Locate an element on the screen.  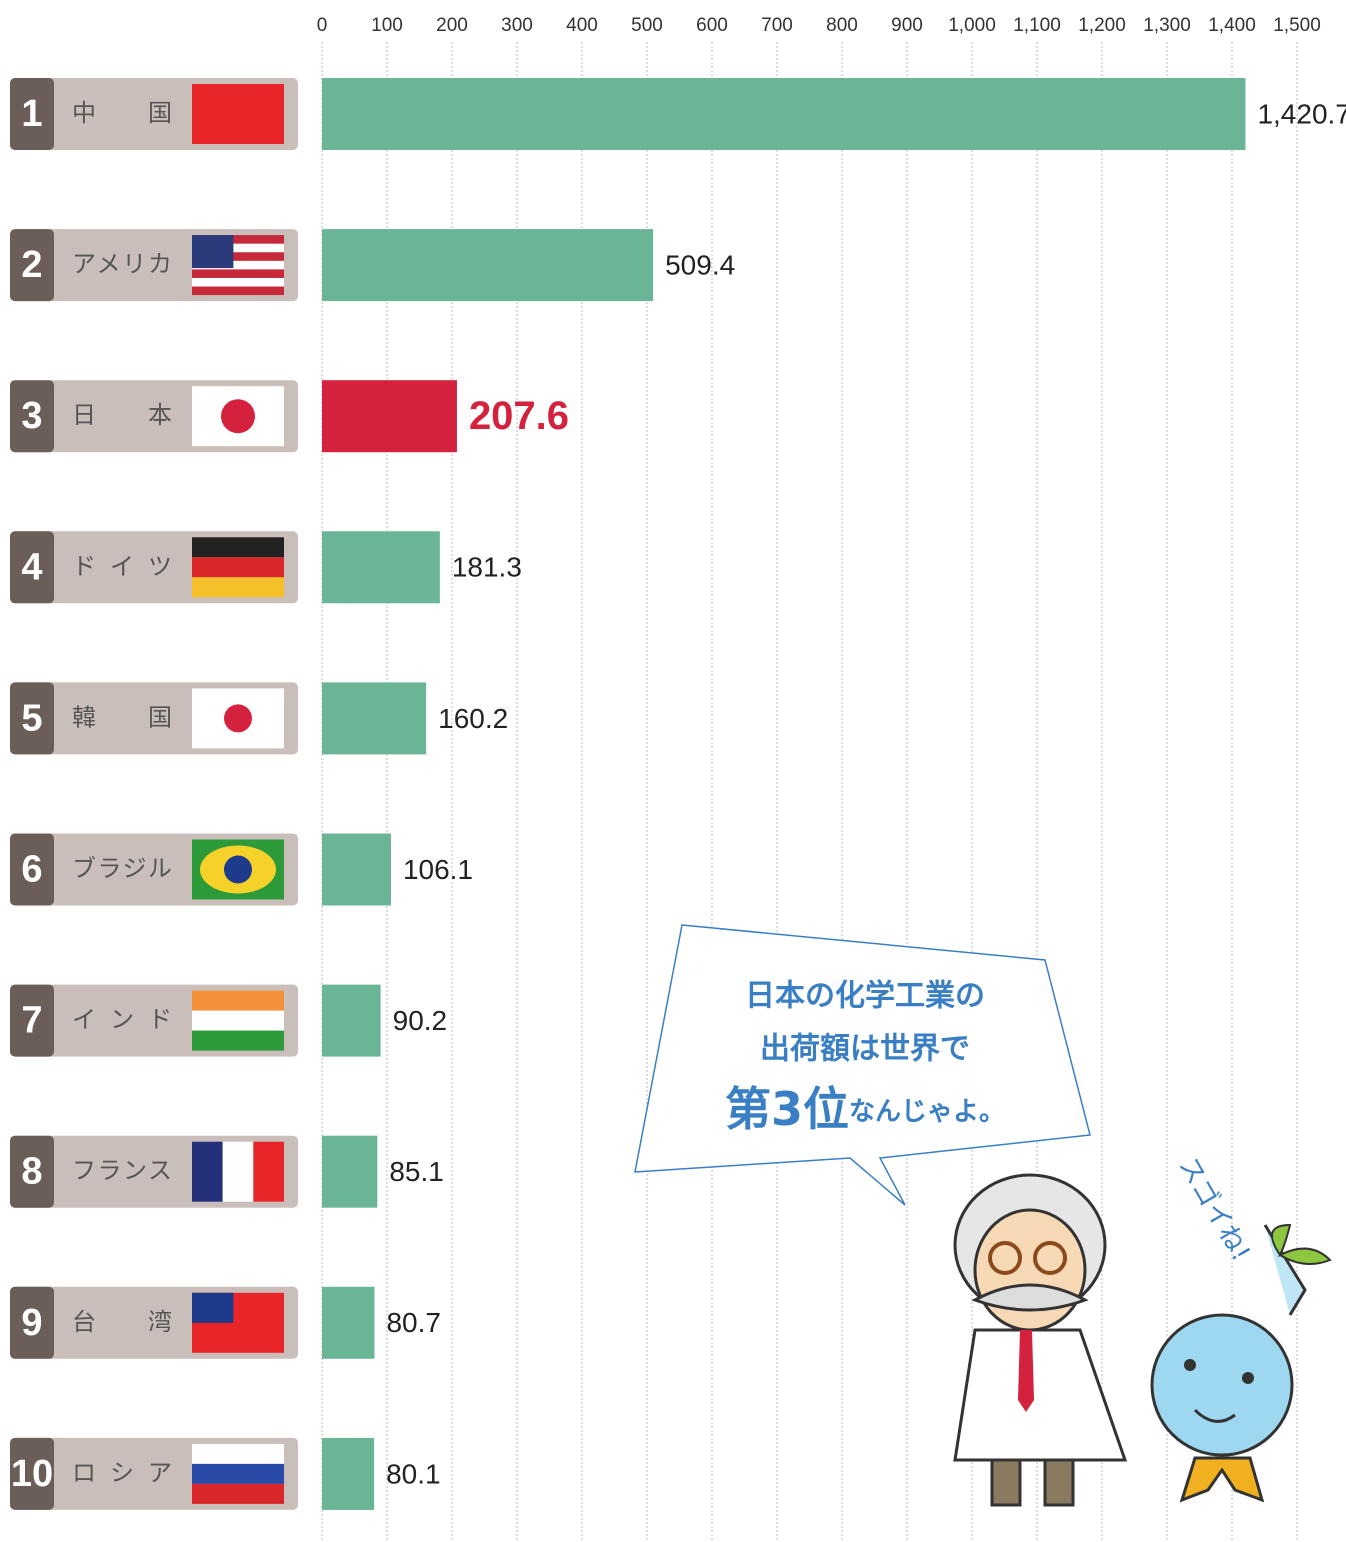
rank-label: 10 is located at coordinates (32, 1474).